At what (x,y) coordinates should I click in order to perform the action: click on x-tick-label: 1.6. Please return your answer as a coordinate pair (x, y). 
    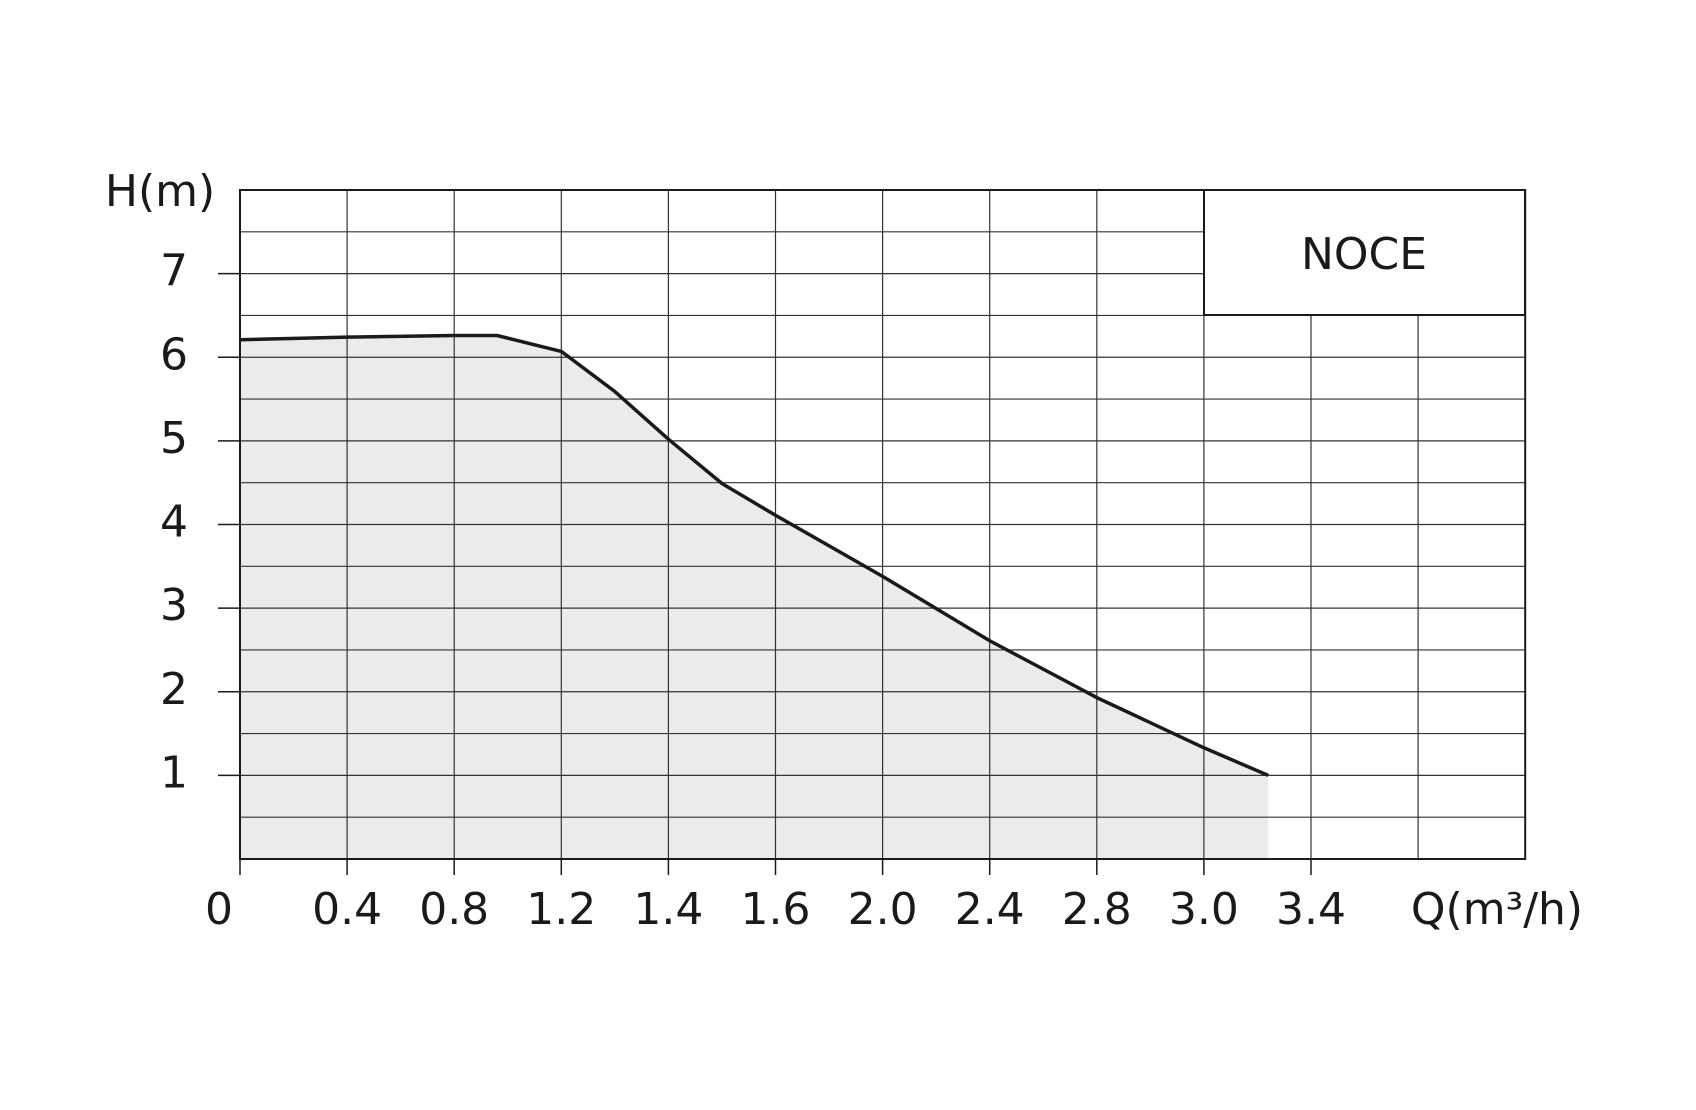
    Looking at the image, I should click on (776, 909).